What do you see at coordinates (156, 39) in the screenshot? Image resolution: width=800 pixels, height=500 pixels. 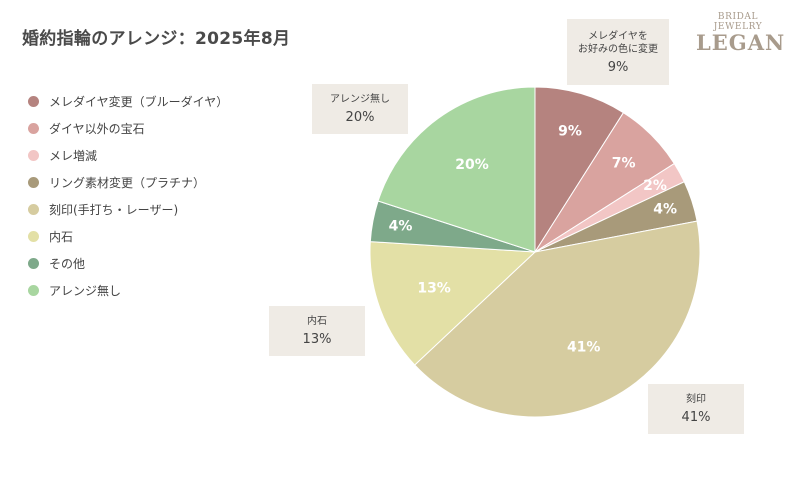 I see `chart-title: 婚約指輪のアレンジ：2025年8月` at bounding box center [156, 39].